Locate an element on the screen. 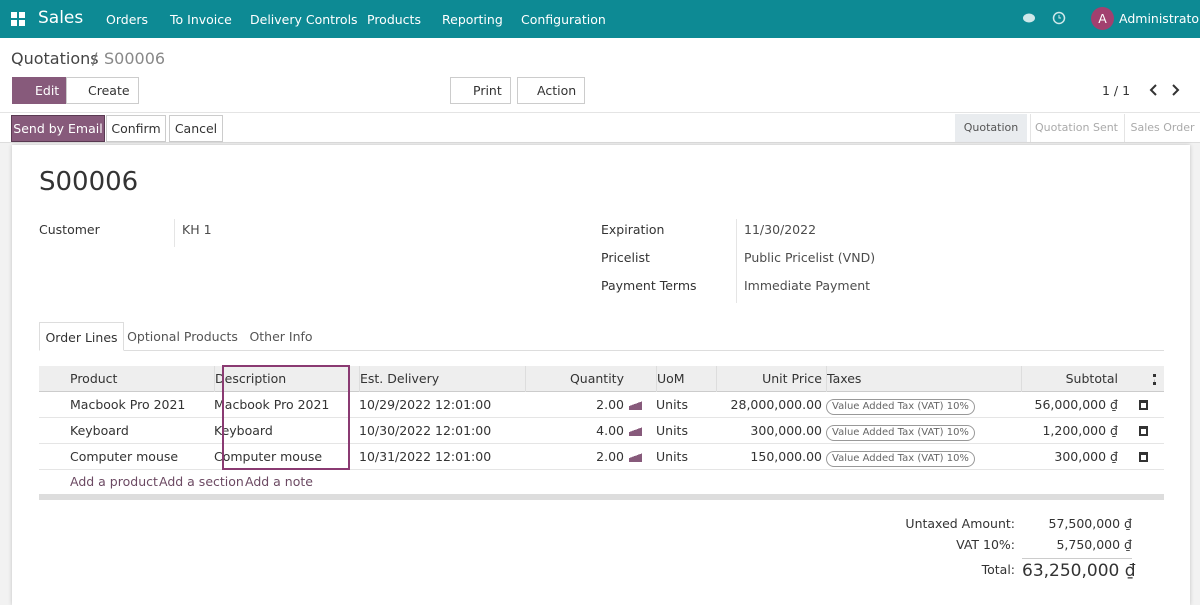  activity-icon is located at coordinates (1059, 18).